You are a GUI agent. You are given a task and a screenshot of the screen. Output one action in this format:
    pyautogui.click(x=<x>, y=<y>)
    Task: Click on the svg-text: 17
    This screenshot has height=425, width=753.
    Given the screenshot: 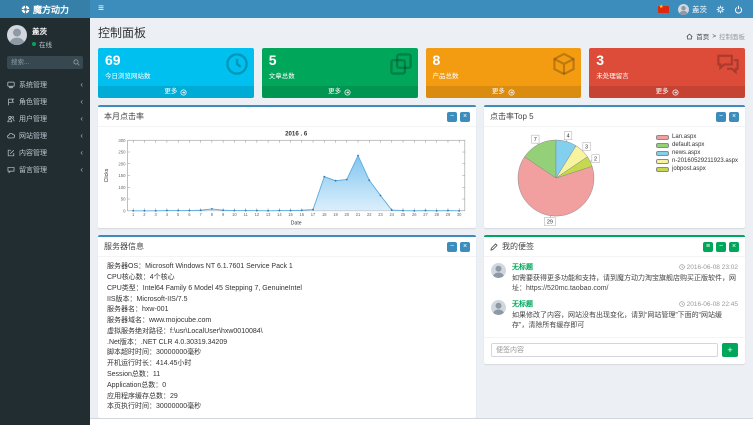 What is the action you would take?
    pyautogui.click(x=313, y=214)
    